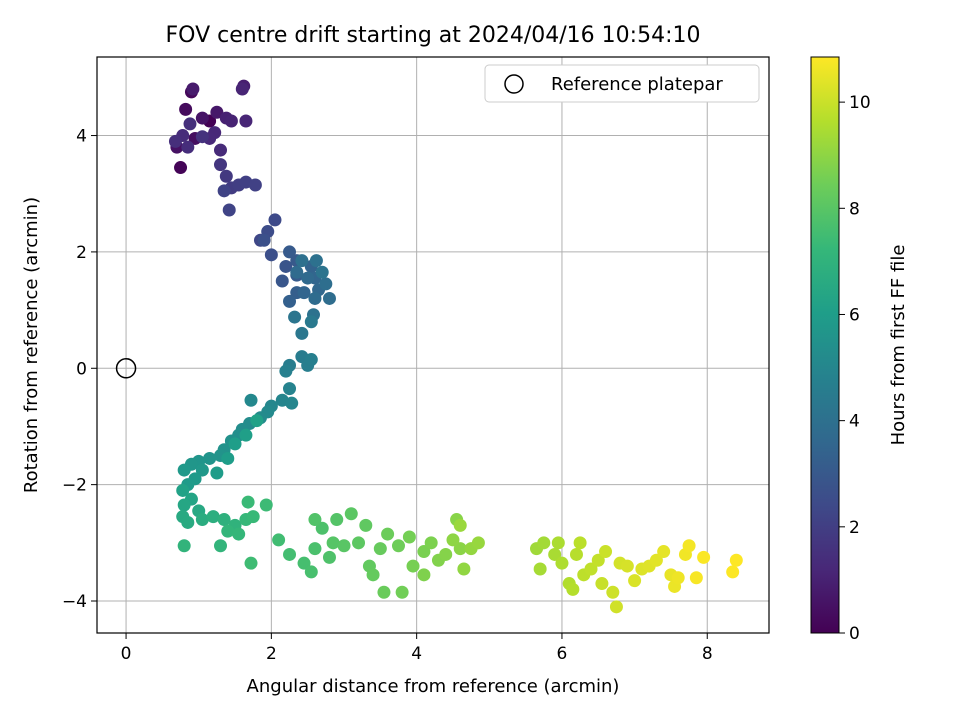  I want to click on y-tick-label: 2, so click(81, 253).